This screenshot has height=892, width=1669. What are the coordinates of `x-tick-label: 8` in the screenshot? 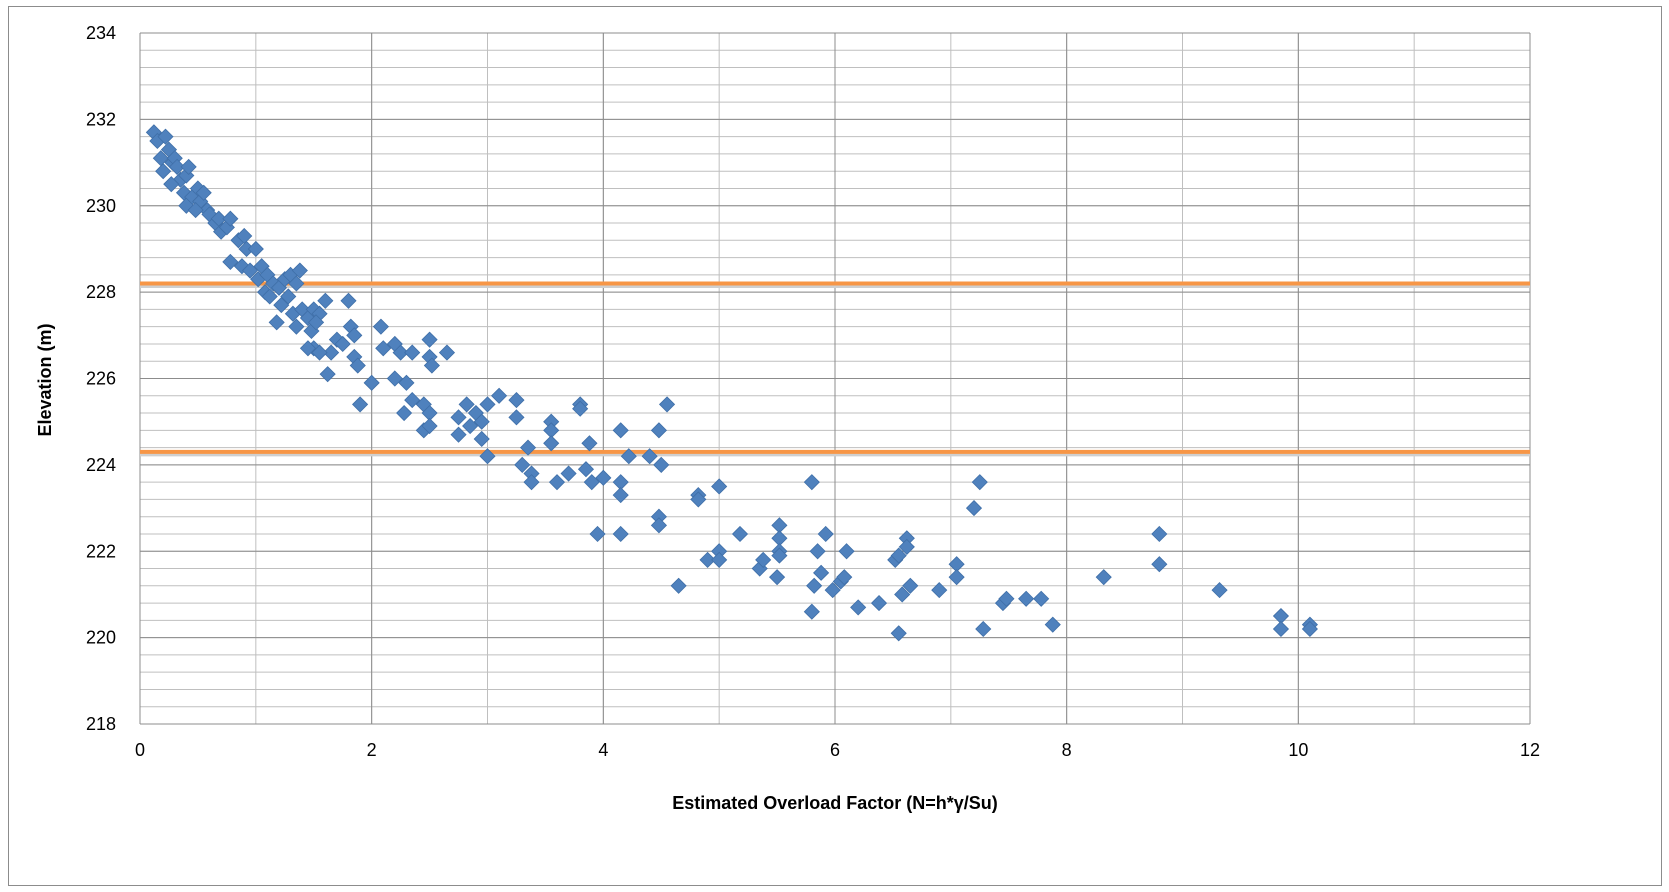 It's located at (1067, 750).